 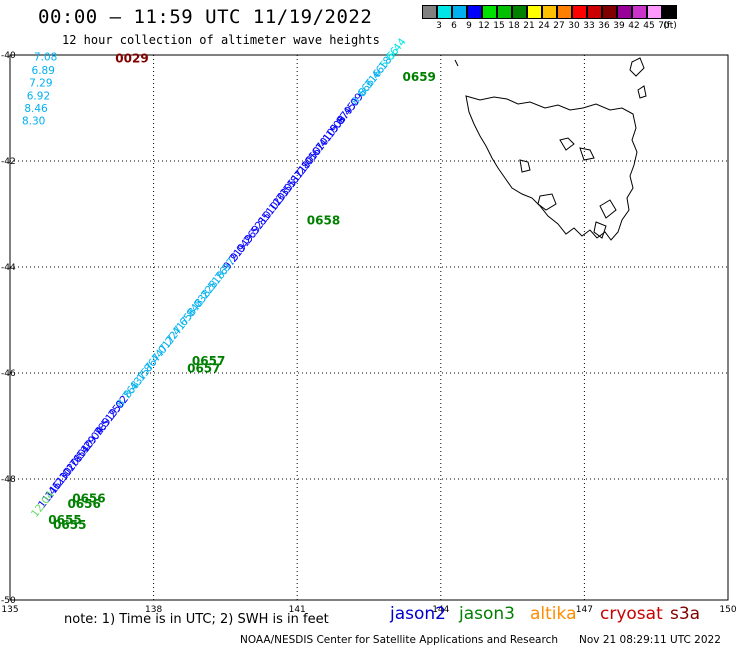 I want to click on swh-value-label: 7.29, so click(x=40, y=84).